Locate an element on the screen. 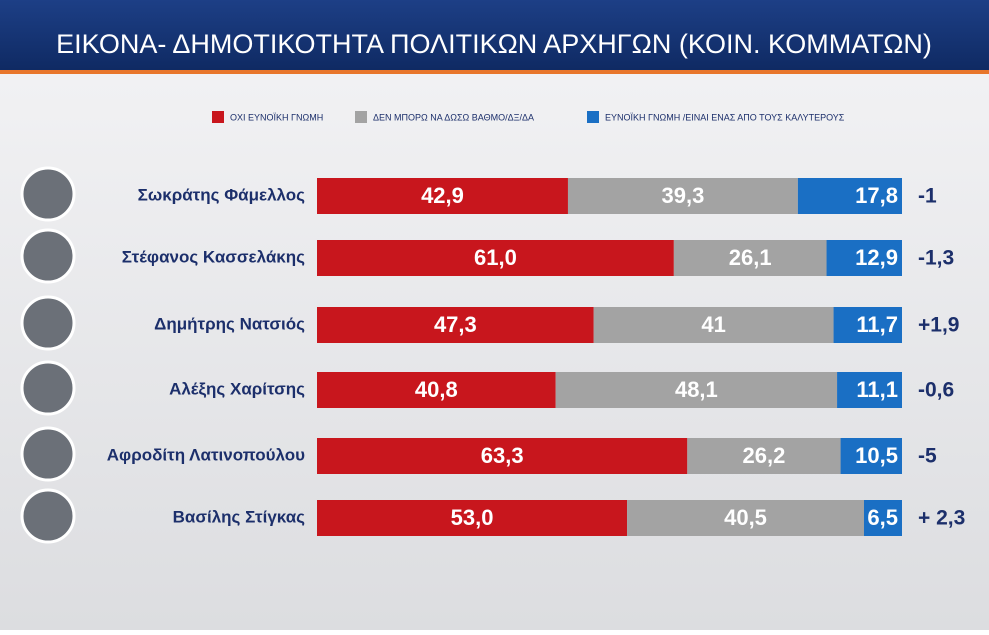 This screenshot has height=635, width=989. header-stripe is located at coordinates (494, 72).